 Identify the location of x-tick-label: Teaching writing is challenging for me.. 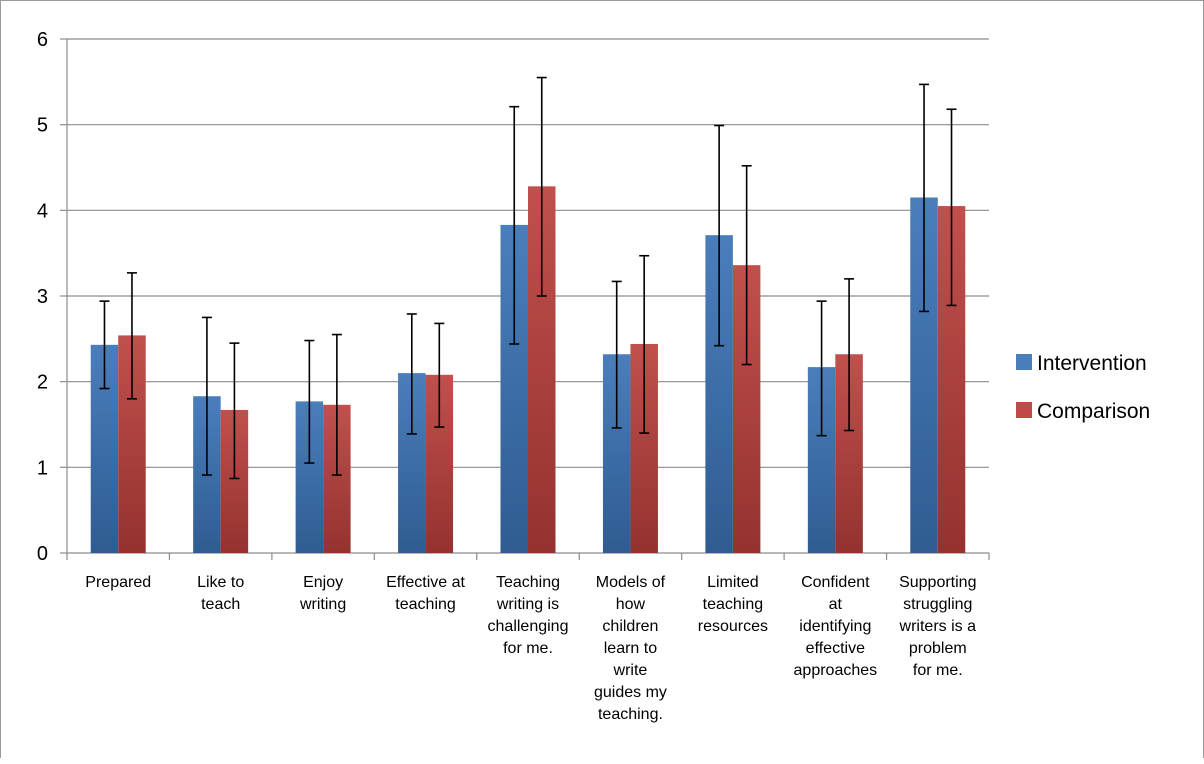
(528, 615).